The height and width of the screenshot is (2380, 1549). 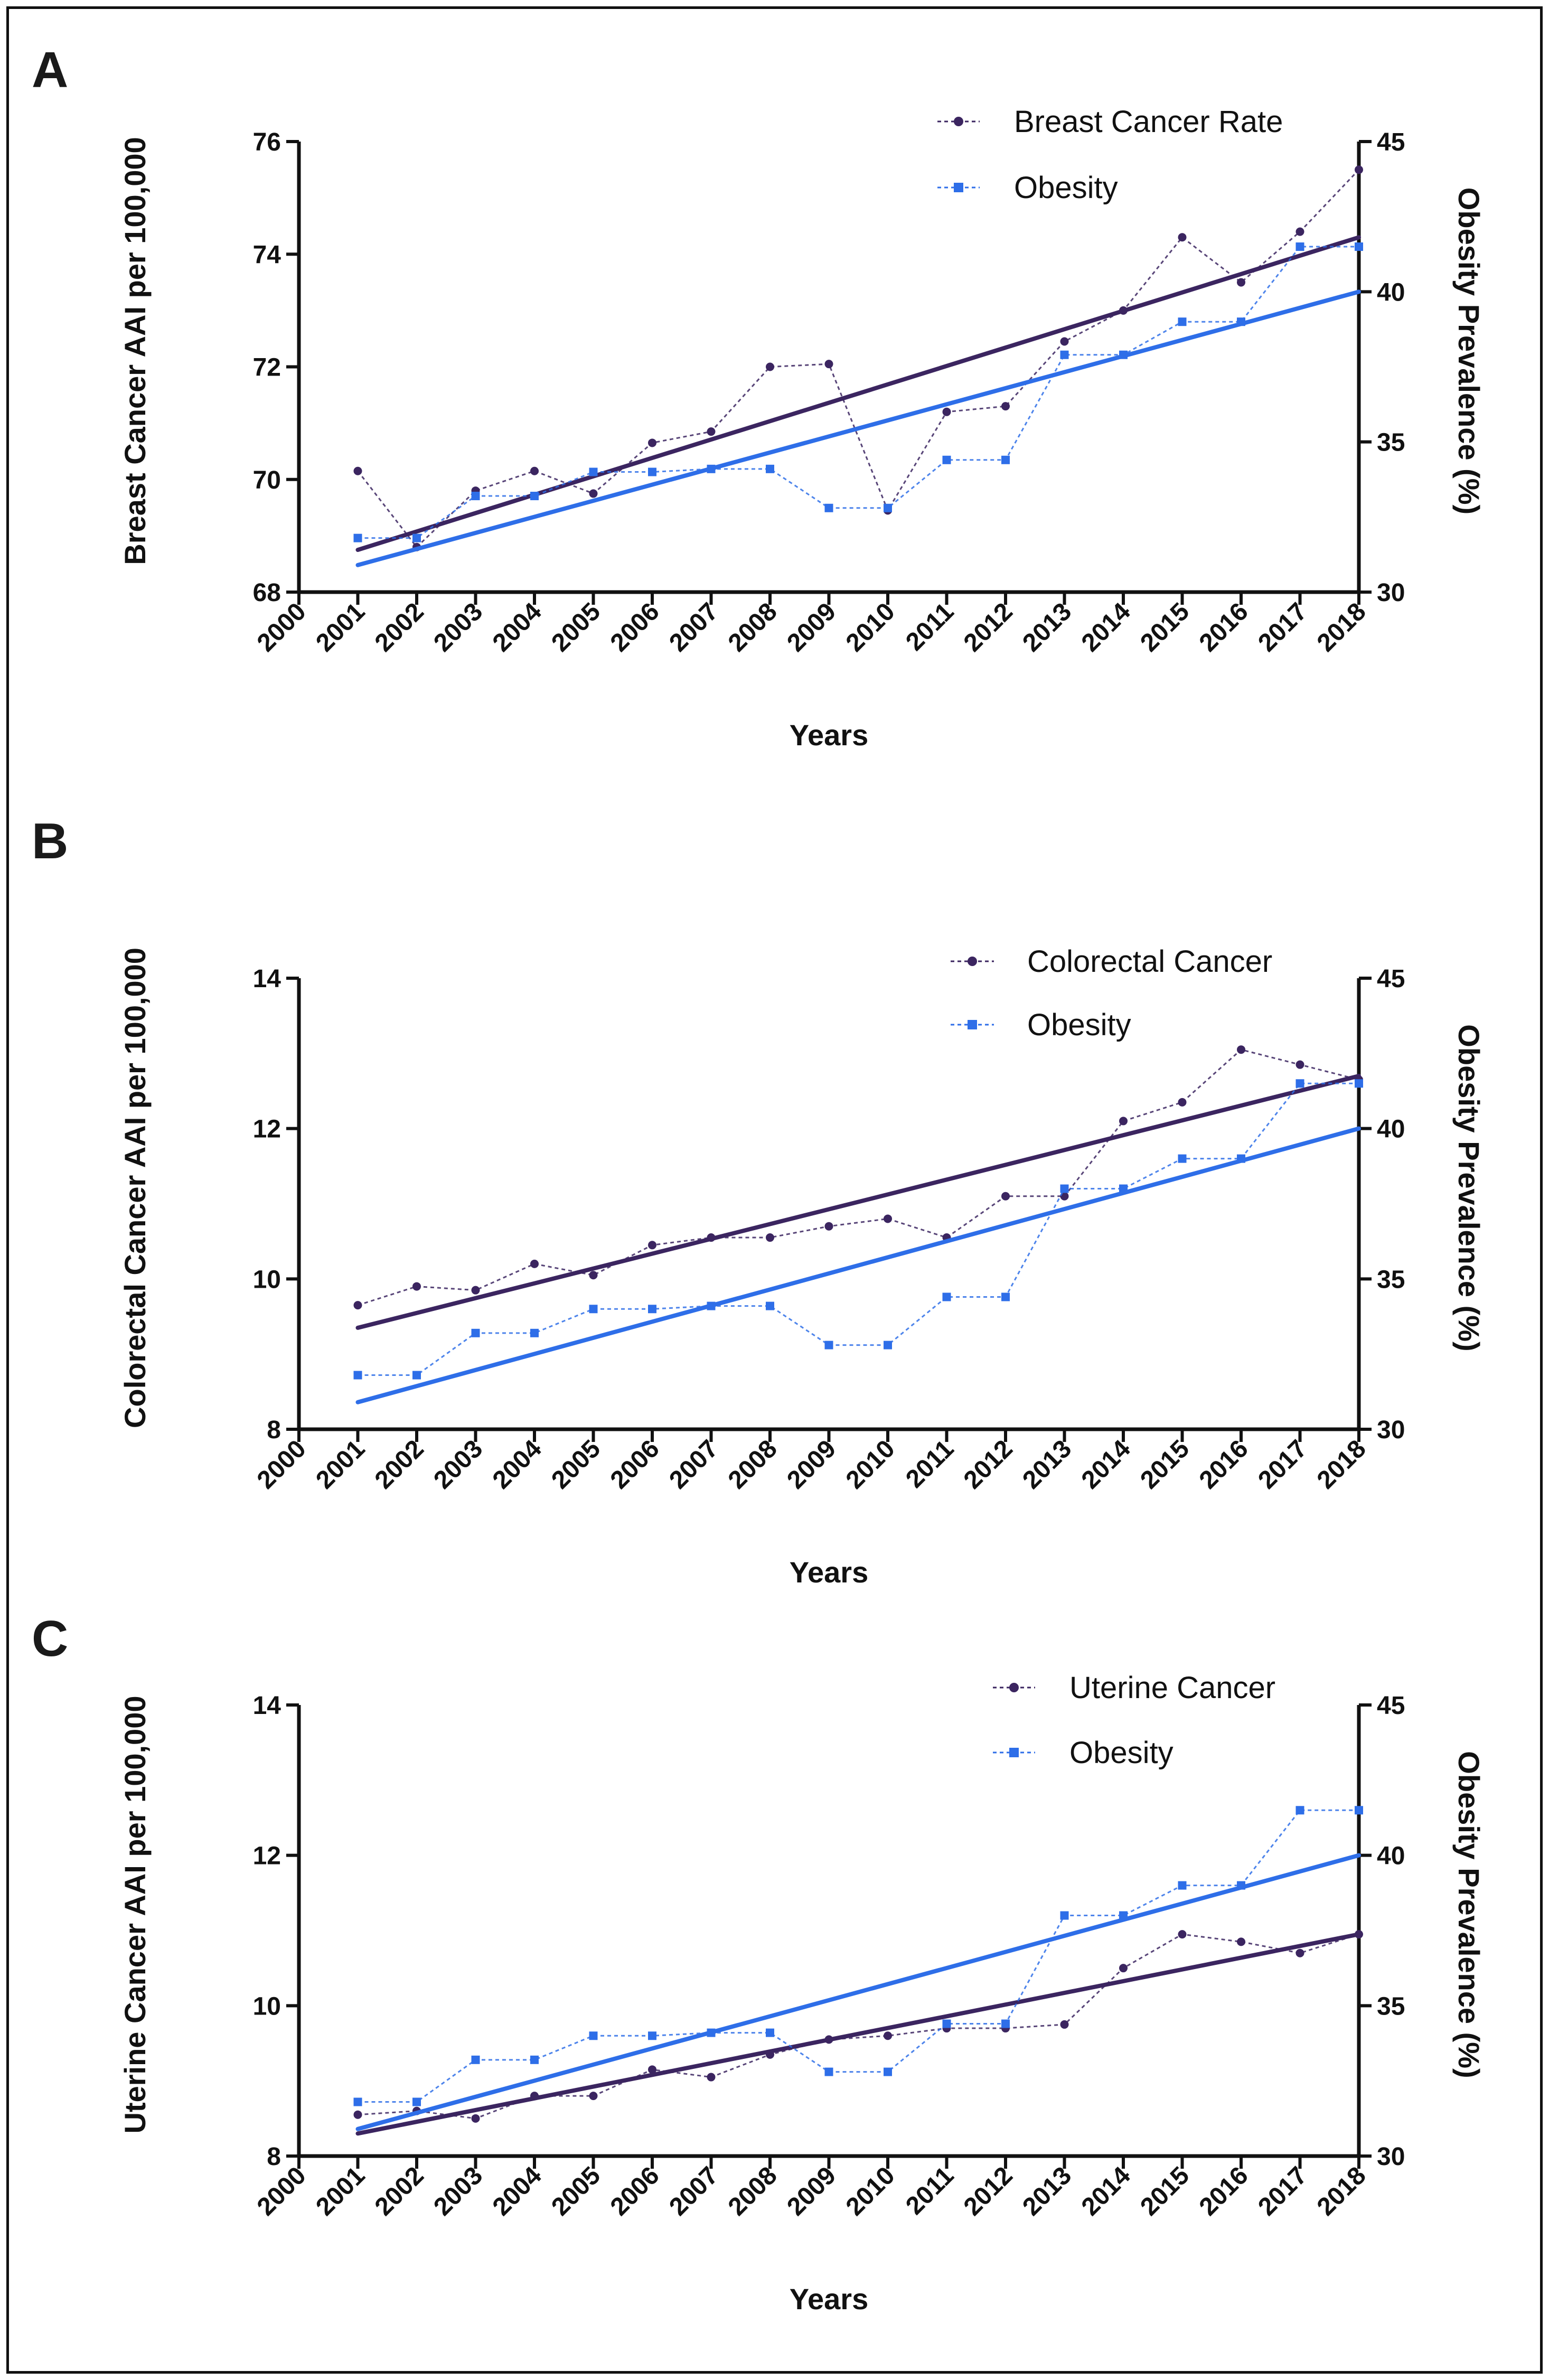 What do you see at coordinates (267, 1130) in the screenshot?
I see `left-y-tick-label: 12` at bounding box center [267, 1130].